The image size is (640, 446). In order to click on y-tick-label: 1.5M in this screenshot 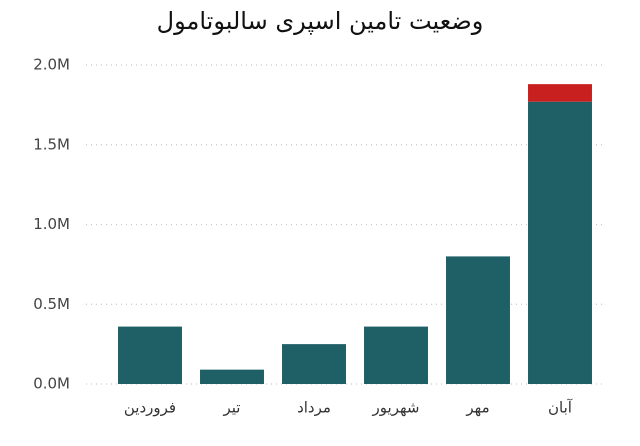, I will do `click(51, 144)`.